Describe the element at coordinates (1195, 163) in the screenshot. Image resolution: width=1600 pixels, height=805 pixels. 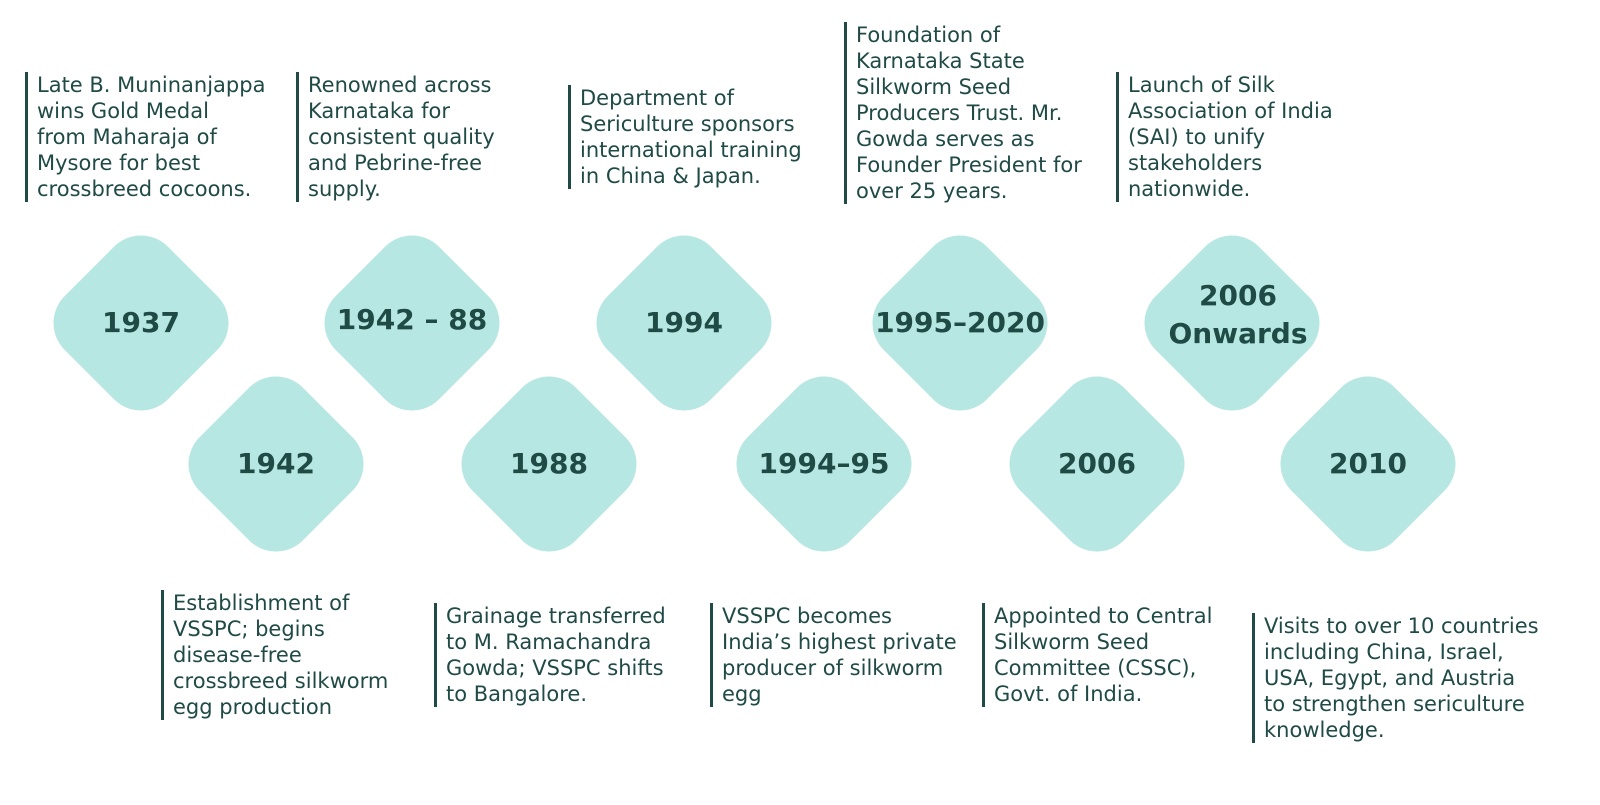
I see `note-line: stakeholders` at that location.